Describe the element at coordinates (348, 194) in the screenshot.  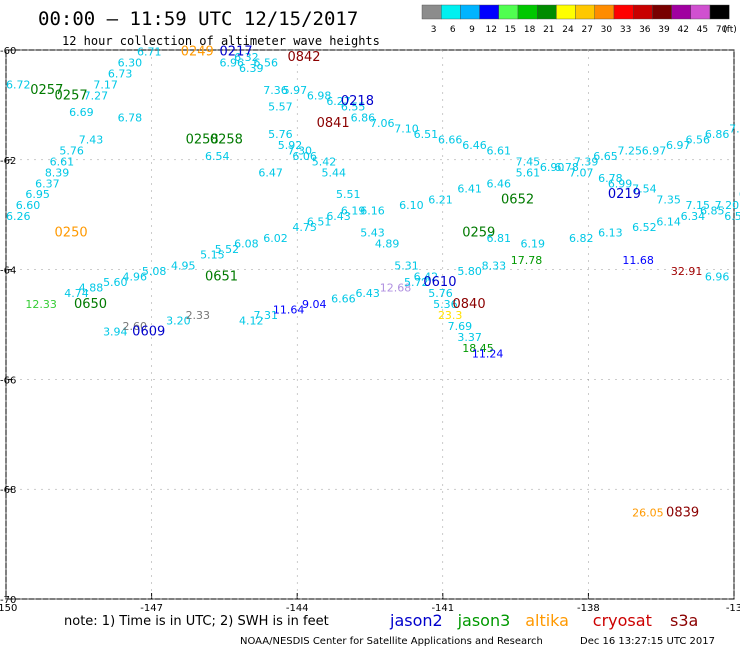
I see `swh-value: 5.51` at that location.